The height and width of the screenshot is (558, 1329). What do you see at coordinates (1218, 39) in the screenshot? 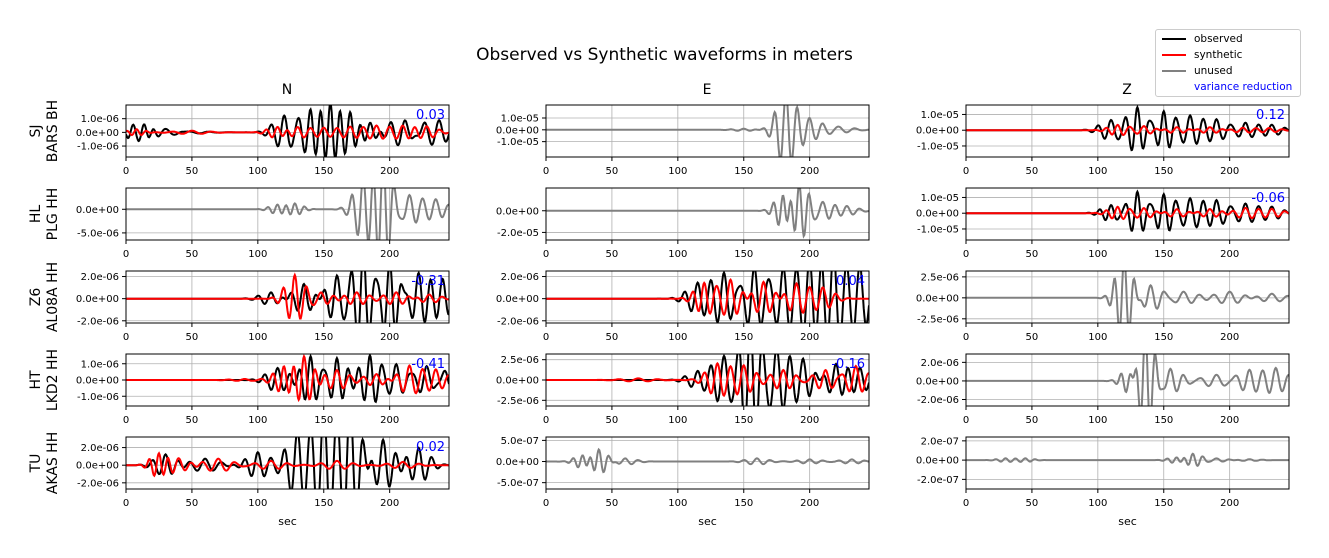
I see `legend-label-observed: observed` at bounding box center [1218, 39].